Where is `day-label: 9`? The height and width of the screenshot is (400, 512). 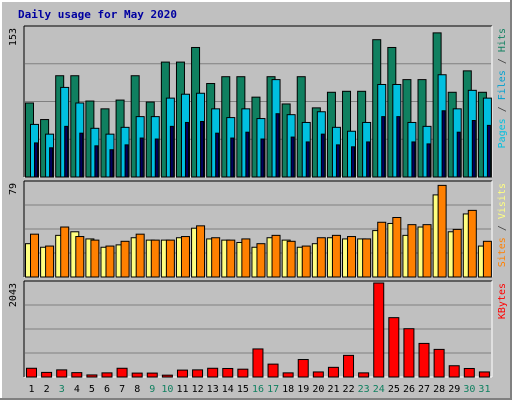
day-label: 9 is located at coordinates (152, 389).